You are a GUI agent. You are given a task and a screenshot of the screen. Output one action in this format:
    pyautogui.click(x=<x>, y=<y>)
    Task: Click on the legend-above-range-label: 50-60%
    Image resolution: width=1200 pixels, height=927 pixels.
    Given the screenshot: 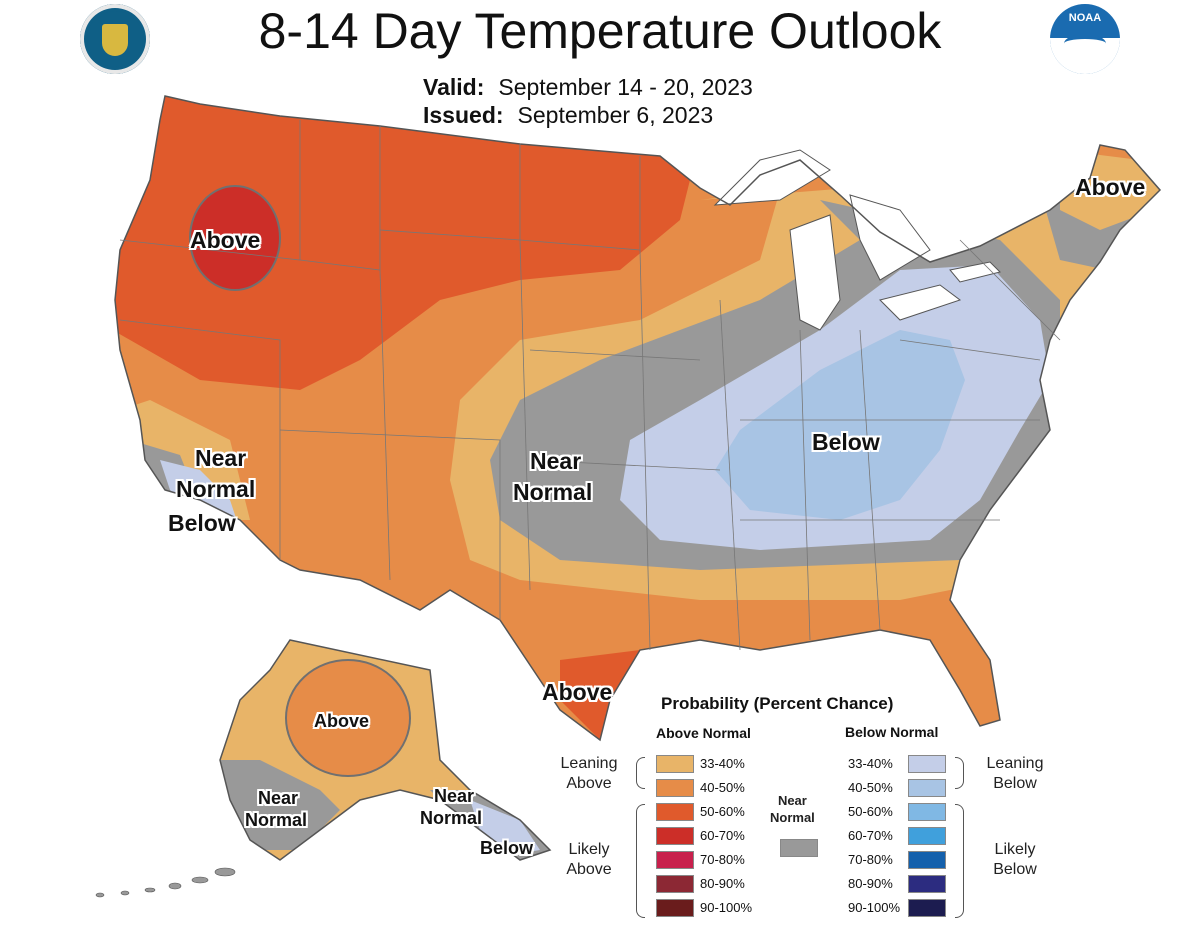 What is the action you would take?
    pyautogui.click(x=722, y=811)
    